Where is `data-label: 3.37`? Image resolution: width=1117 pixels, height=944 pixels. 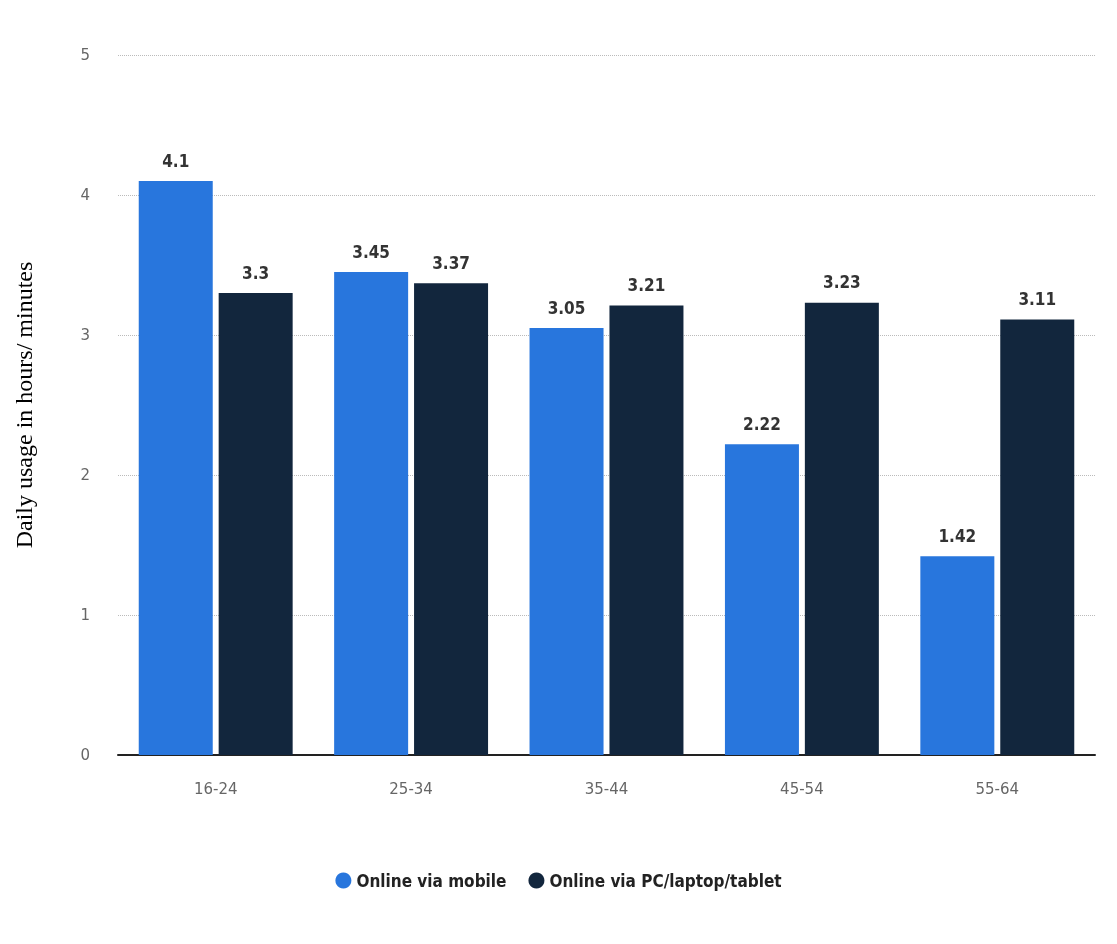 data-label: 3.37 is located at coordinates (451, 262).